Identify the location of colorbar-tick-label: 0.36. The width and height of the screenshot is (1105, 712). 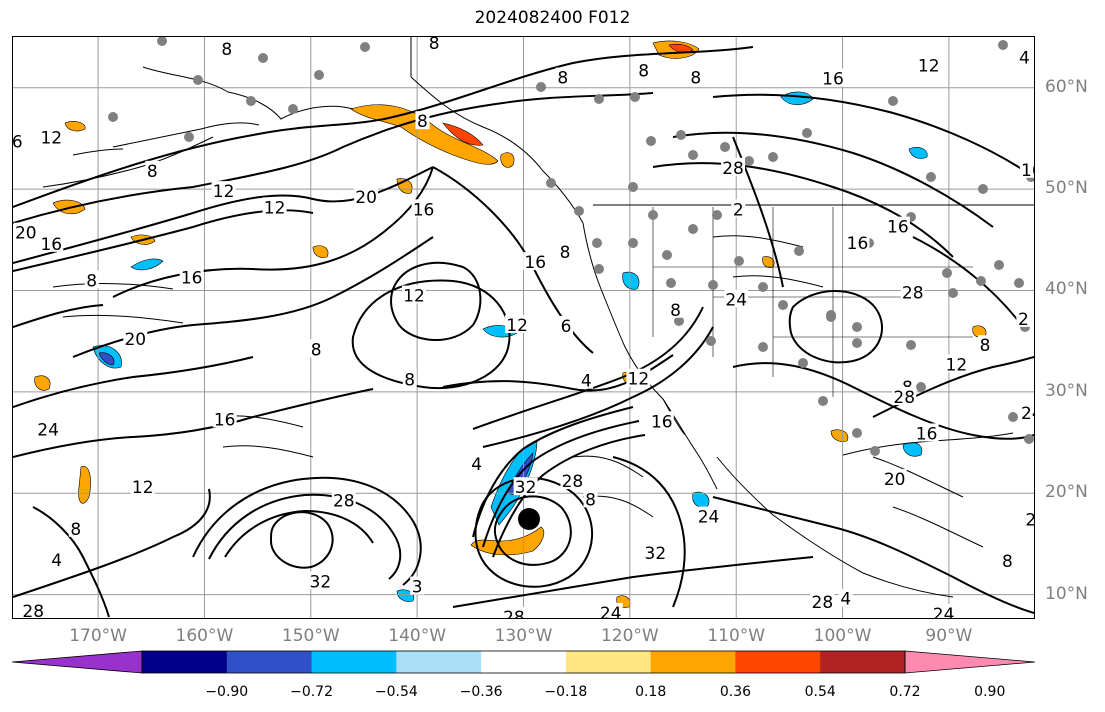
(735, 692).